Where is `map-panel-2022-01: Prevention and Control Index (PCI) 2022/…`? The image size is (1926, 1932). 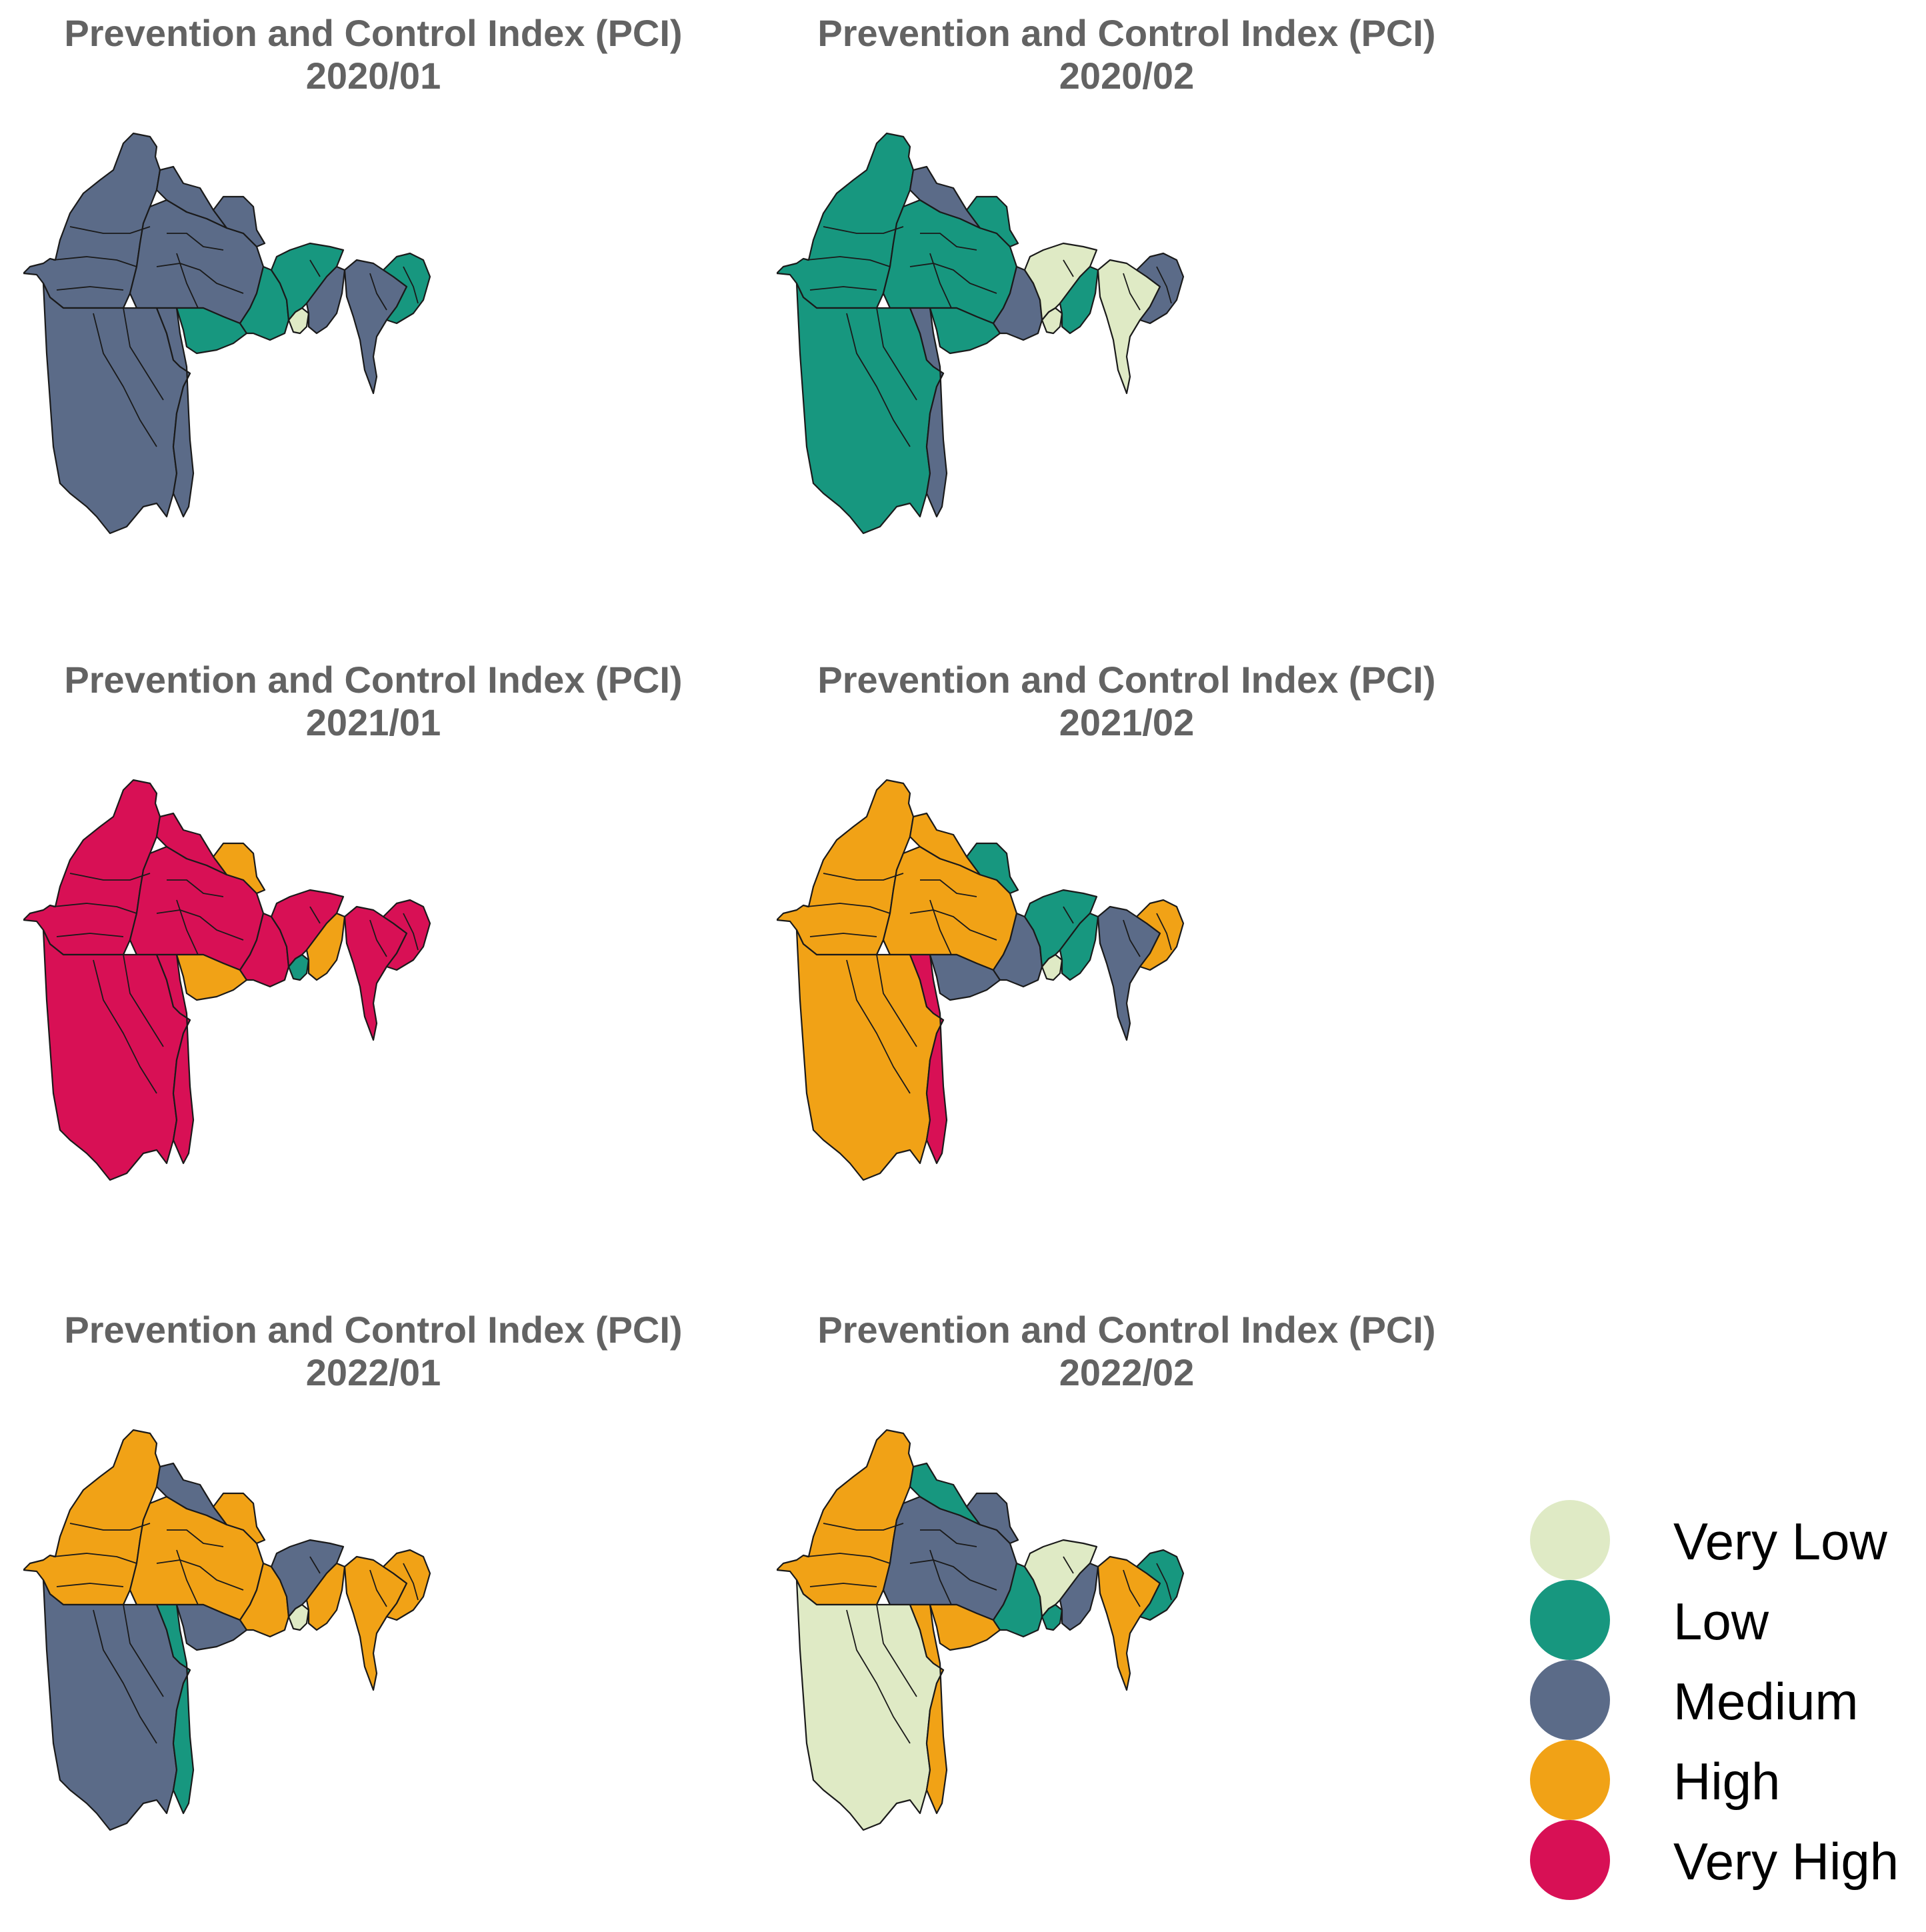
map-panel-2022-01: Prevention and Control Index (PCI) 2022/… is located at coordinates (373, 1613).